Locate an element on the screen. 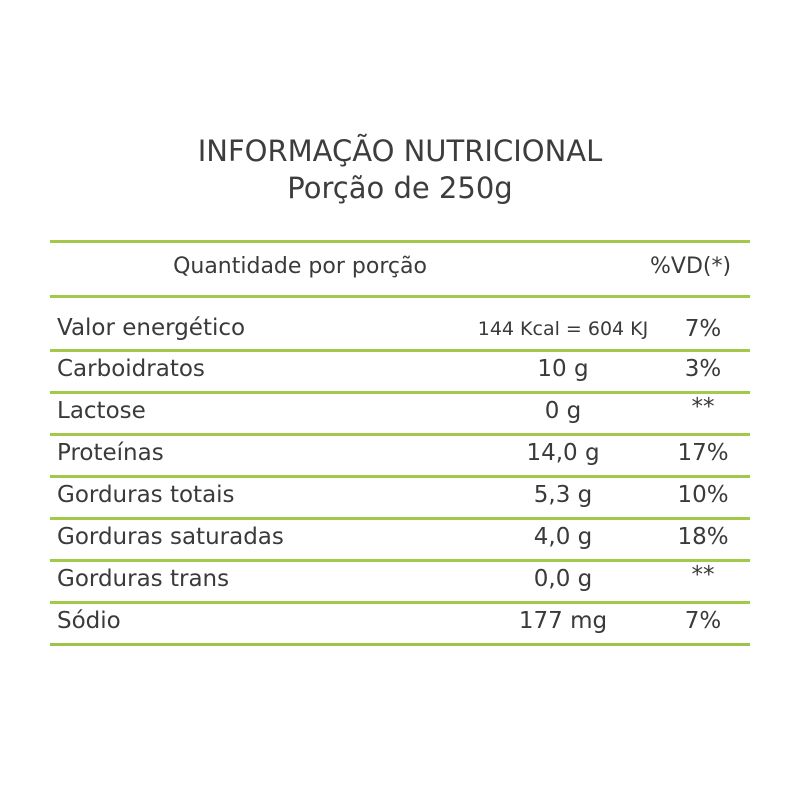 The height and width of the screenshot is (800, 800). nutrient-daily-value: 3% is located at coordinates (703, 369).